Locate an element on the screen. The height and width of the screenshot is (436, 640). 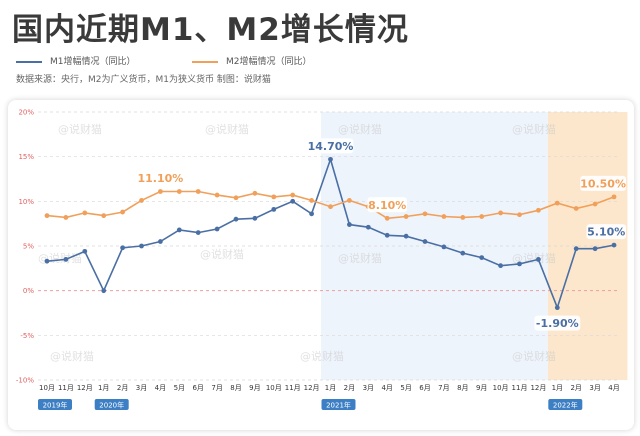
y-tick-label: -5% is located at coordinates (27, 336).